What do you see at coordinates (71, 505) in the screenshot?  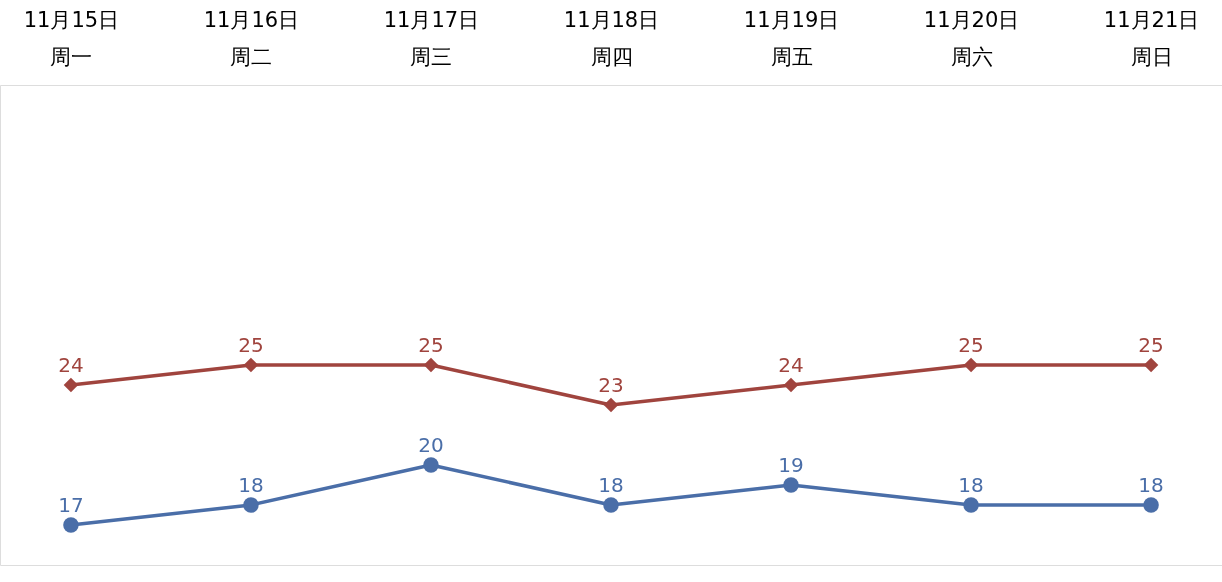 I see `data-label: 17` at bounding box center [71, 505].